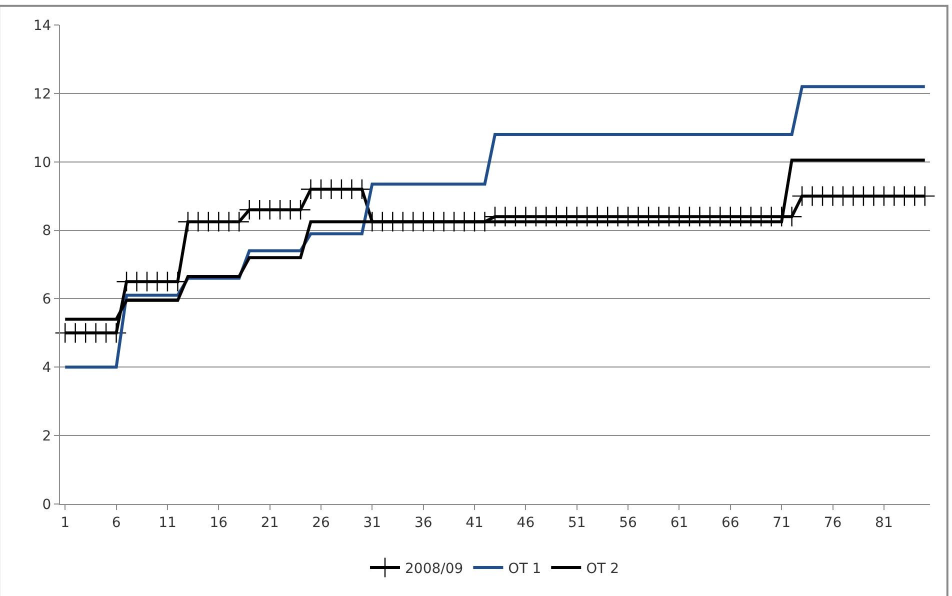 The image size is (952, 596). What do you see at coordinates (47, 368) in the screenshot?
I see `y-tick-label: 4` at bounding box center [47, 368].